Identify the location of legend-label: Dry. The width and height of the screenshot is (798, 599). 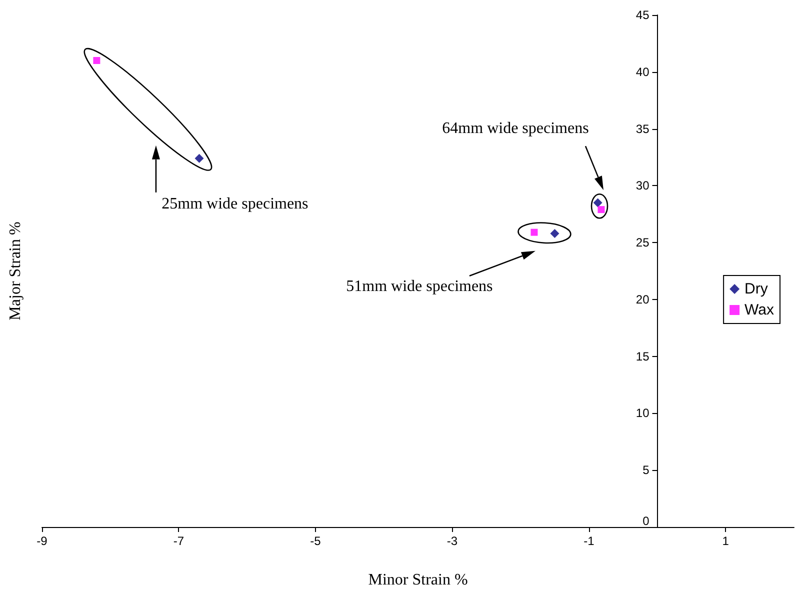
(756, 289).